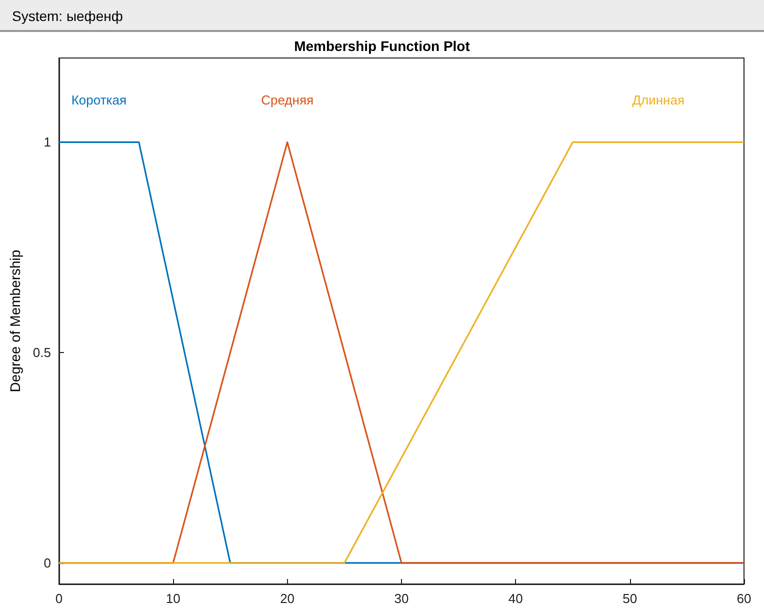 Image resolution: width=764 pixels, height=613 pixels. I want to click on text: Средняя, so click(287, 100).